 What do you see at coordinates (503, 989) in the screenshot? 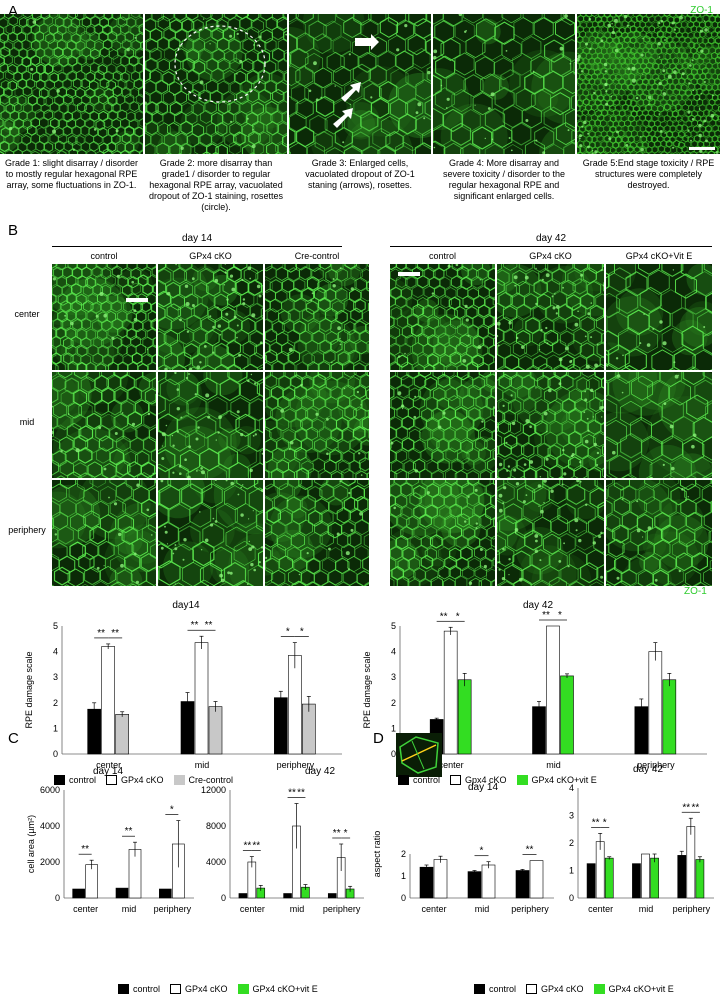
I see `legend-label: control` at bounding box center [503, 989].